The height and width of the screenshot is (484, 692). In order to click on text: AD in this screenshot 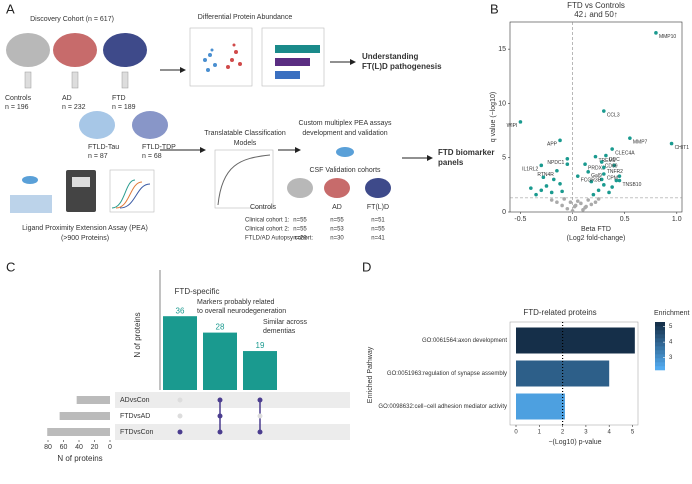, I will do `click(337, 207)`.